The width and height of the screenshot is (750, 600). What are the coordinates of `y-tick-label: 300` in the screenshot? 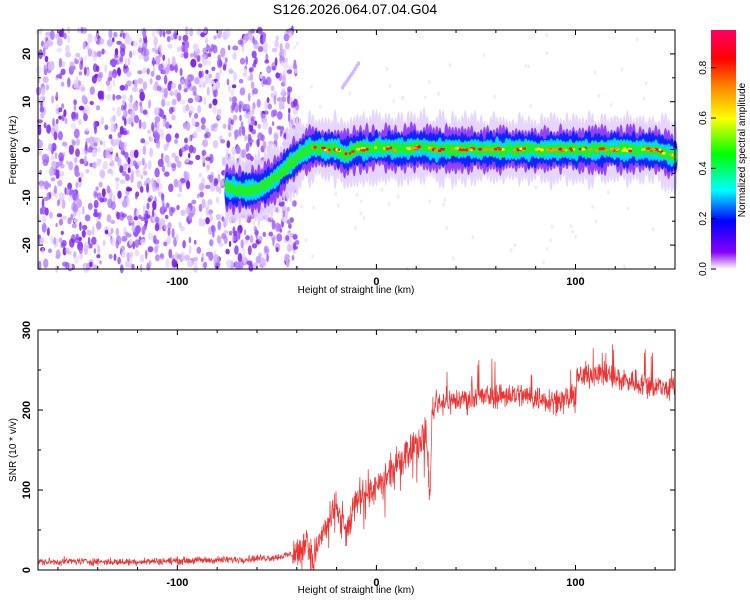 It's located at (27, 330).